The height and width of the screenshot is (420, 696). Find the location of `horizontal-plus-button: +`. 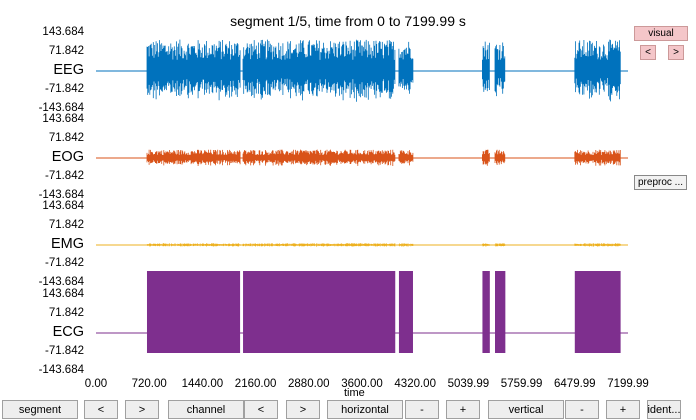

horizontal-plus-button: + is located at coordinates (463, 409).